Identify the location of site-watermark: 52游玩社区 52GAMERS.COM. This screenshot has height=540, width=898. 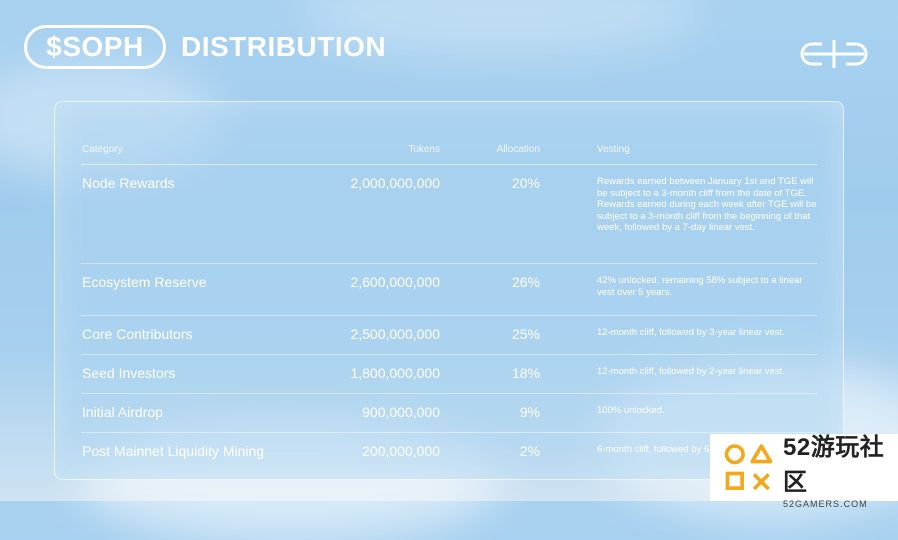
(804, 471).